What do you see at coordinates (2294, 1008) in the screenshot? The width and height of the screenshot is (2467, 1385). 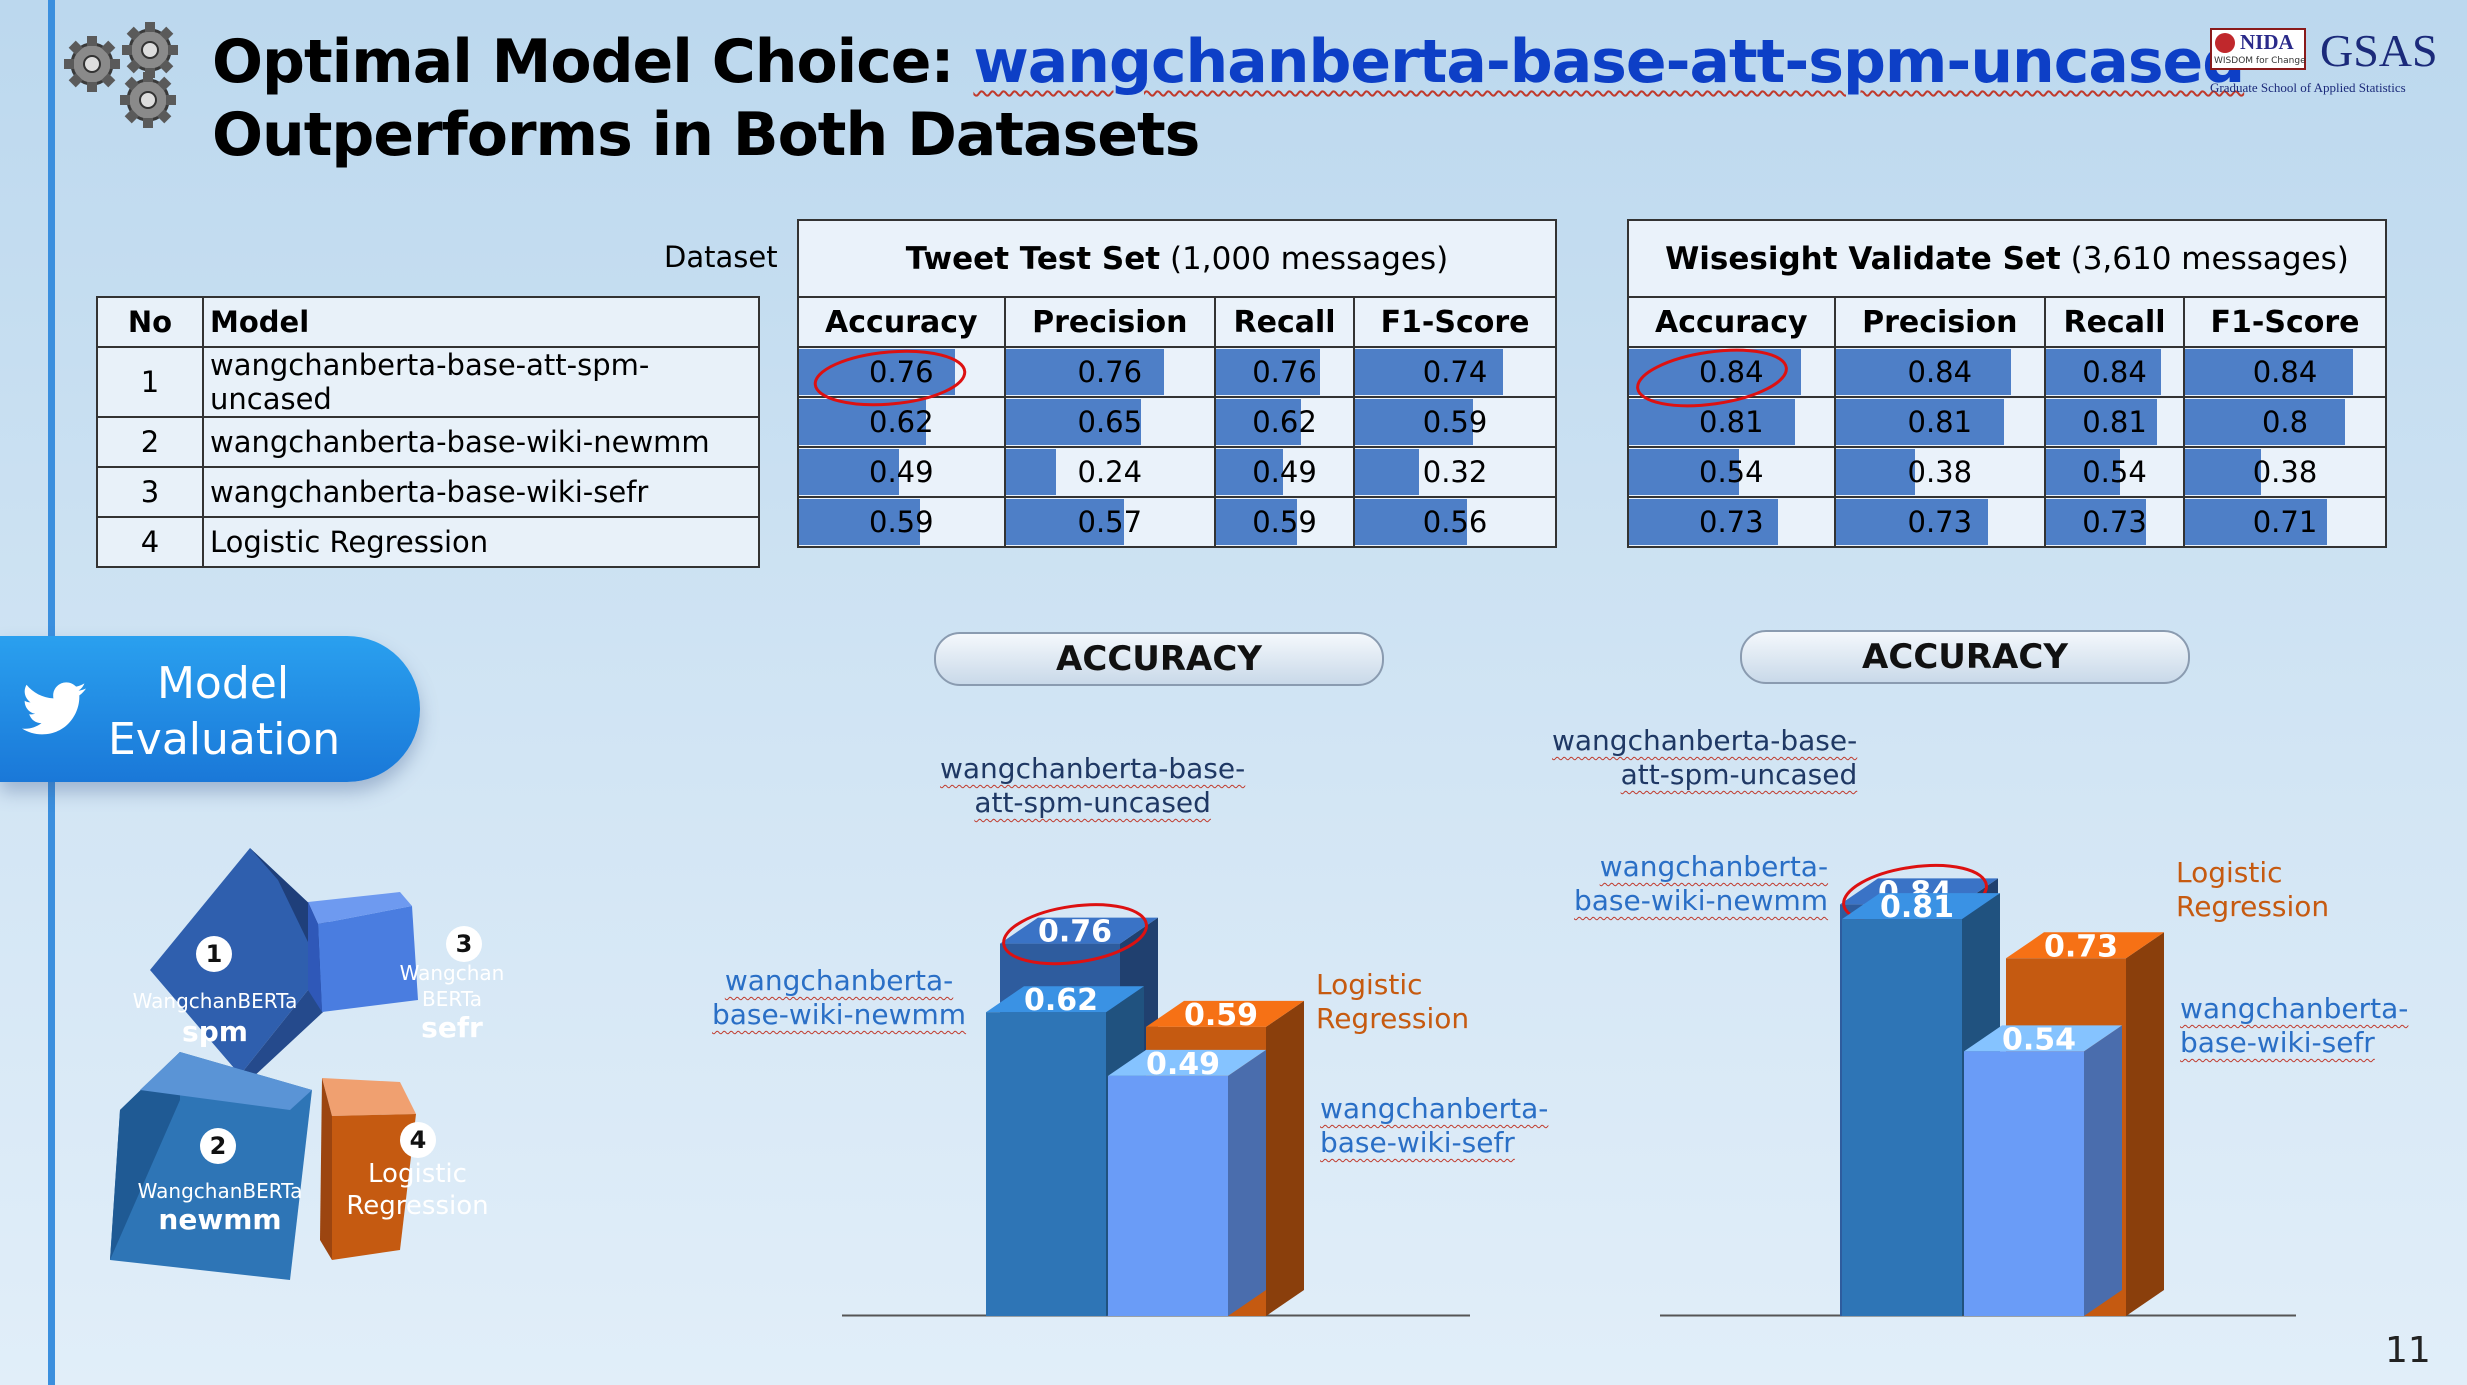 I see `chart2-label-sefr-l1: wangchanberta-` at bounding box center [2294, 1008].